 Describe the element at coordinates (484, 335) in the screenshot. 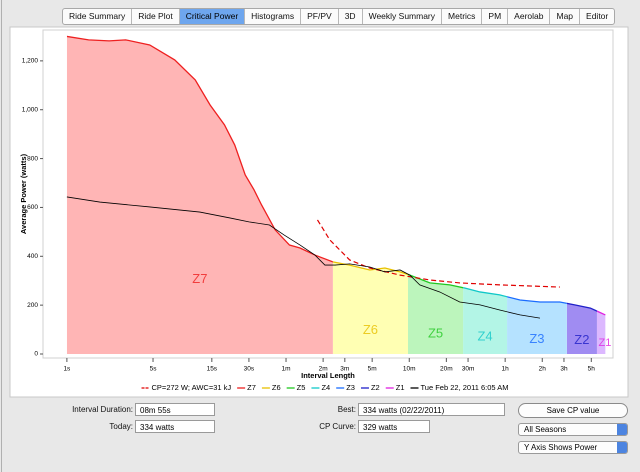

I see `zone-label: Z4` at that location.